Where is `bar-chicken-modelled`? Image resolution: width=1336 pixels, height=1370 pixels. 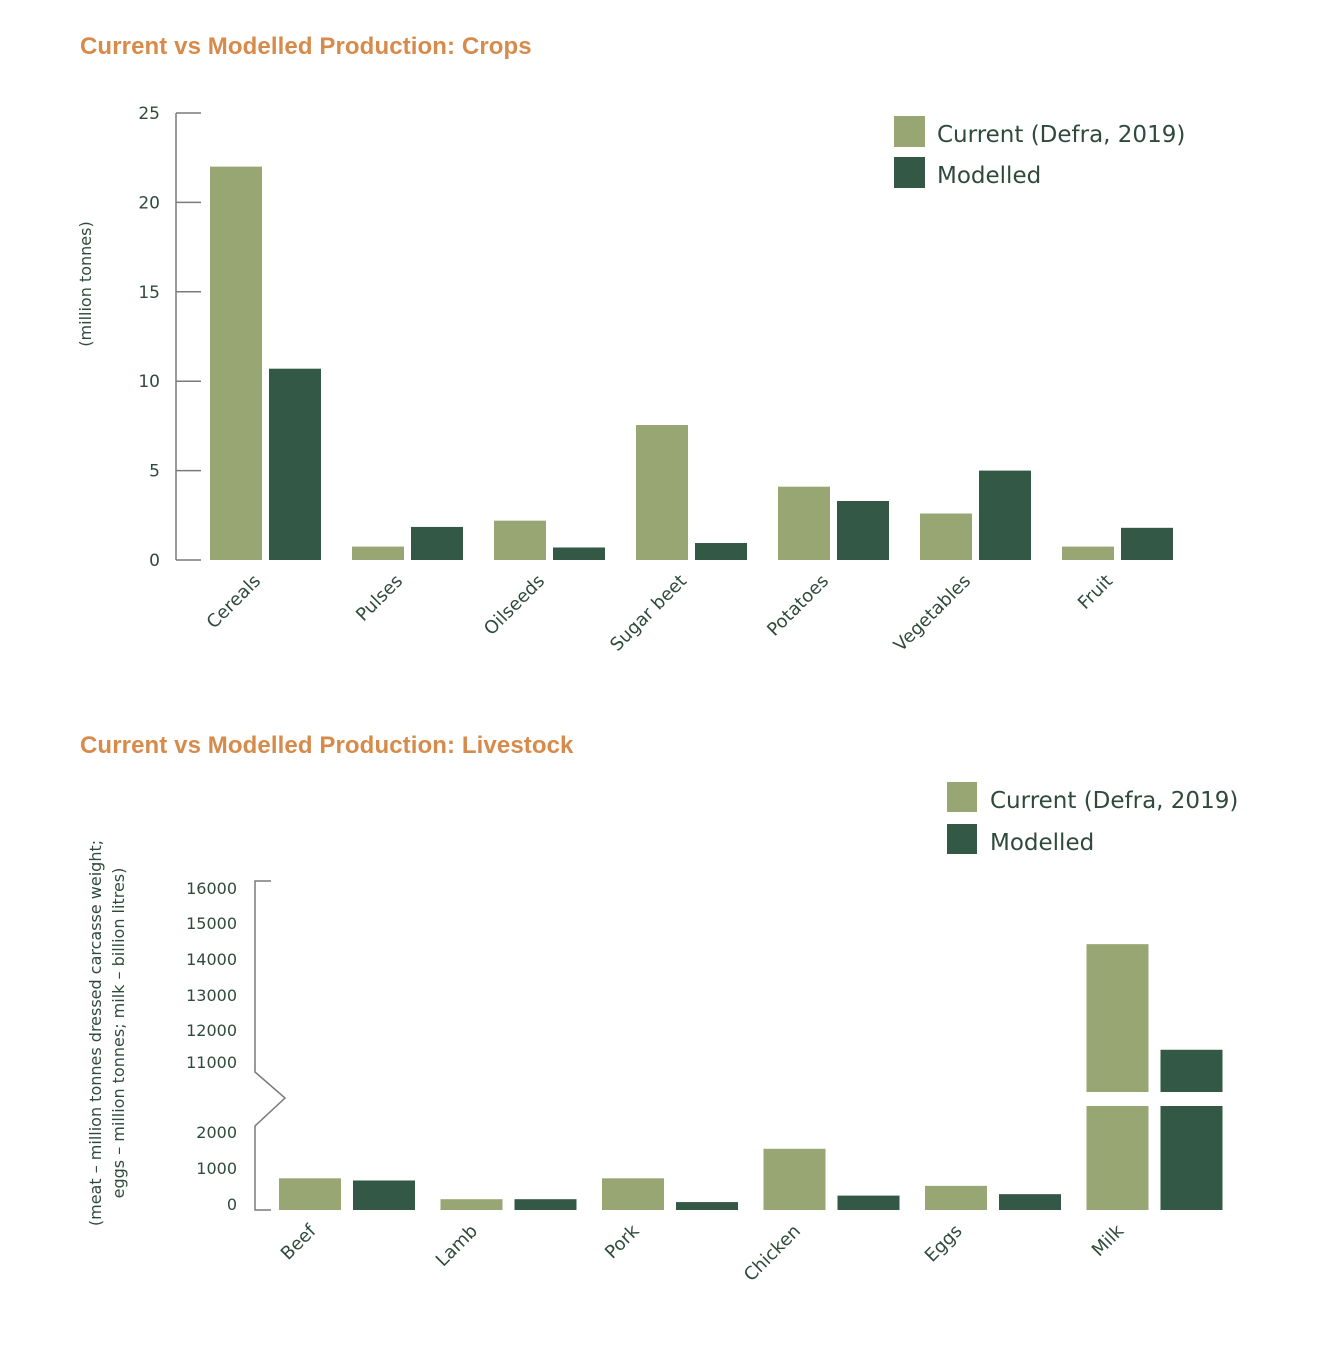
bar-chicken-modelled is located at coordinates (868, 1202).